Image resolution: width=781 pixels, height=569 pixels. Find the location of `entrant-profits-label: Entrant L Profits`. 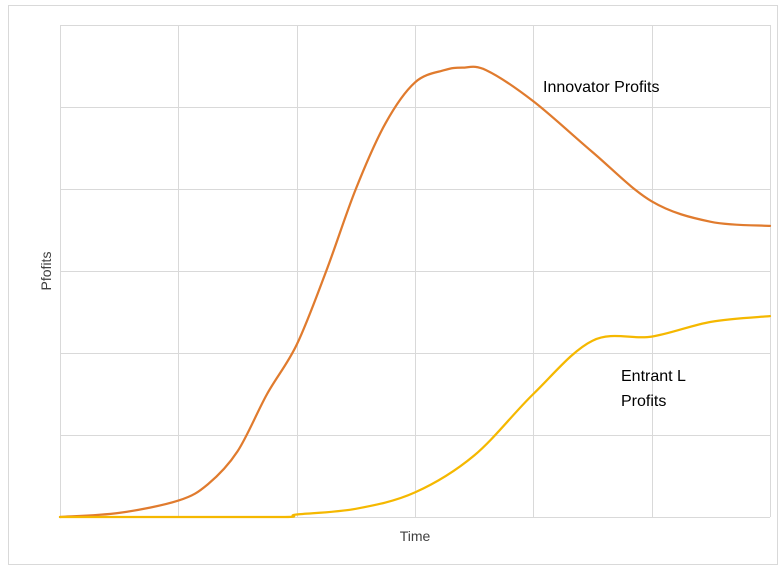

entrant-profits-label: Entrant L Profits is located at coordinates (653, 389).